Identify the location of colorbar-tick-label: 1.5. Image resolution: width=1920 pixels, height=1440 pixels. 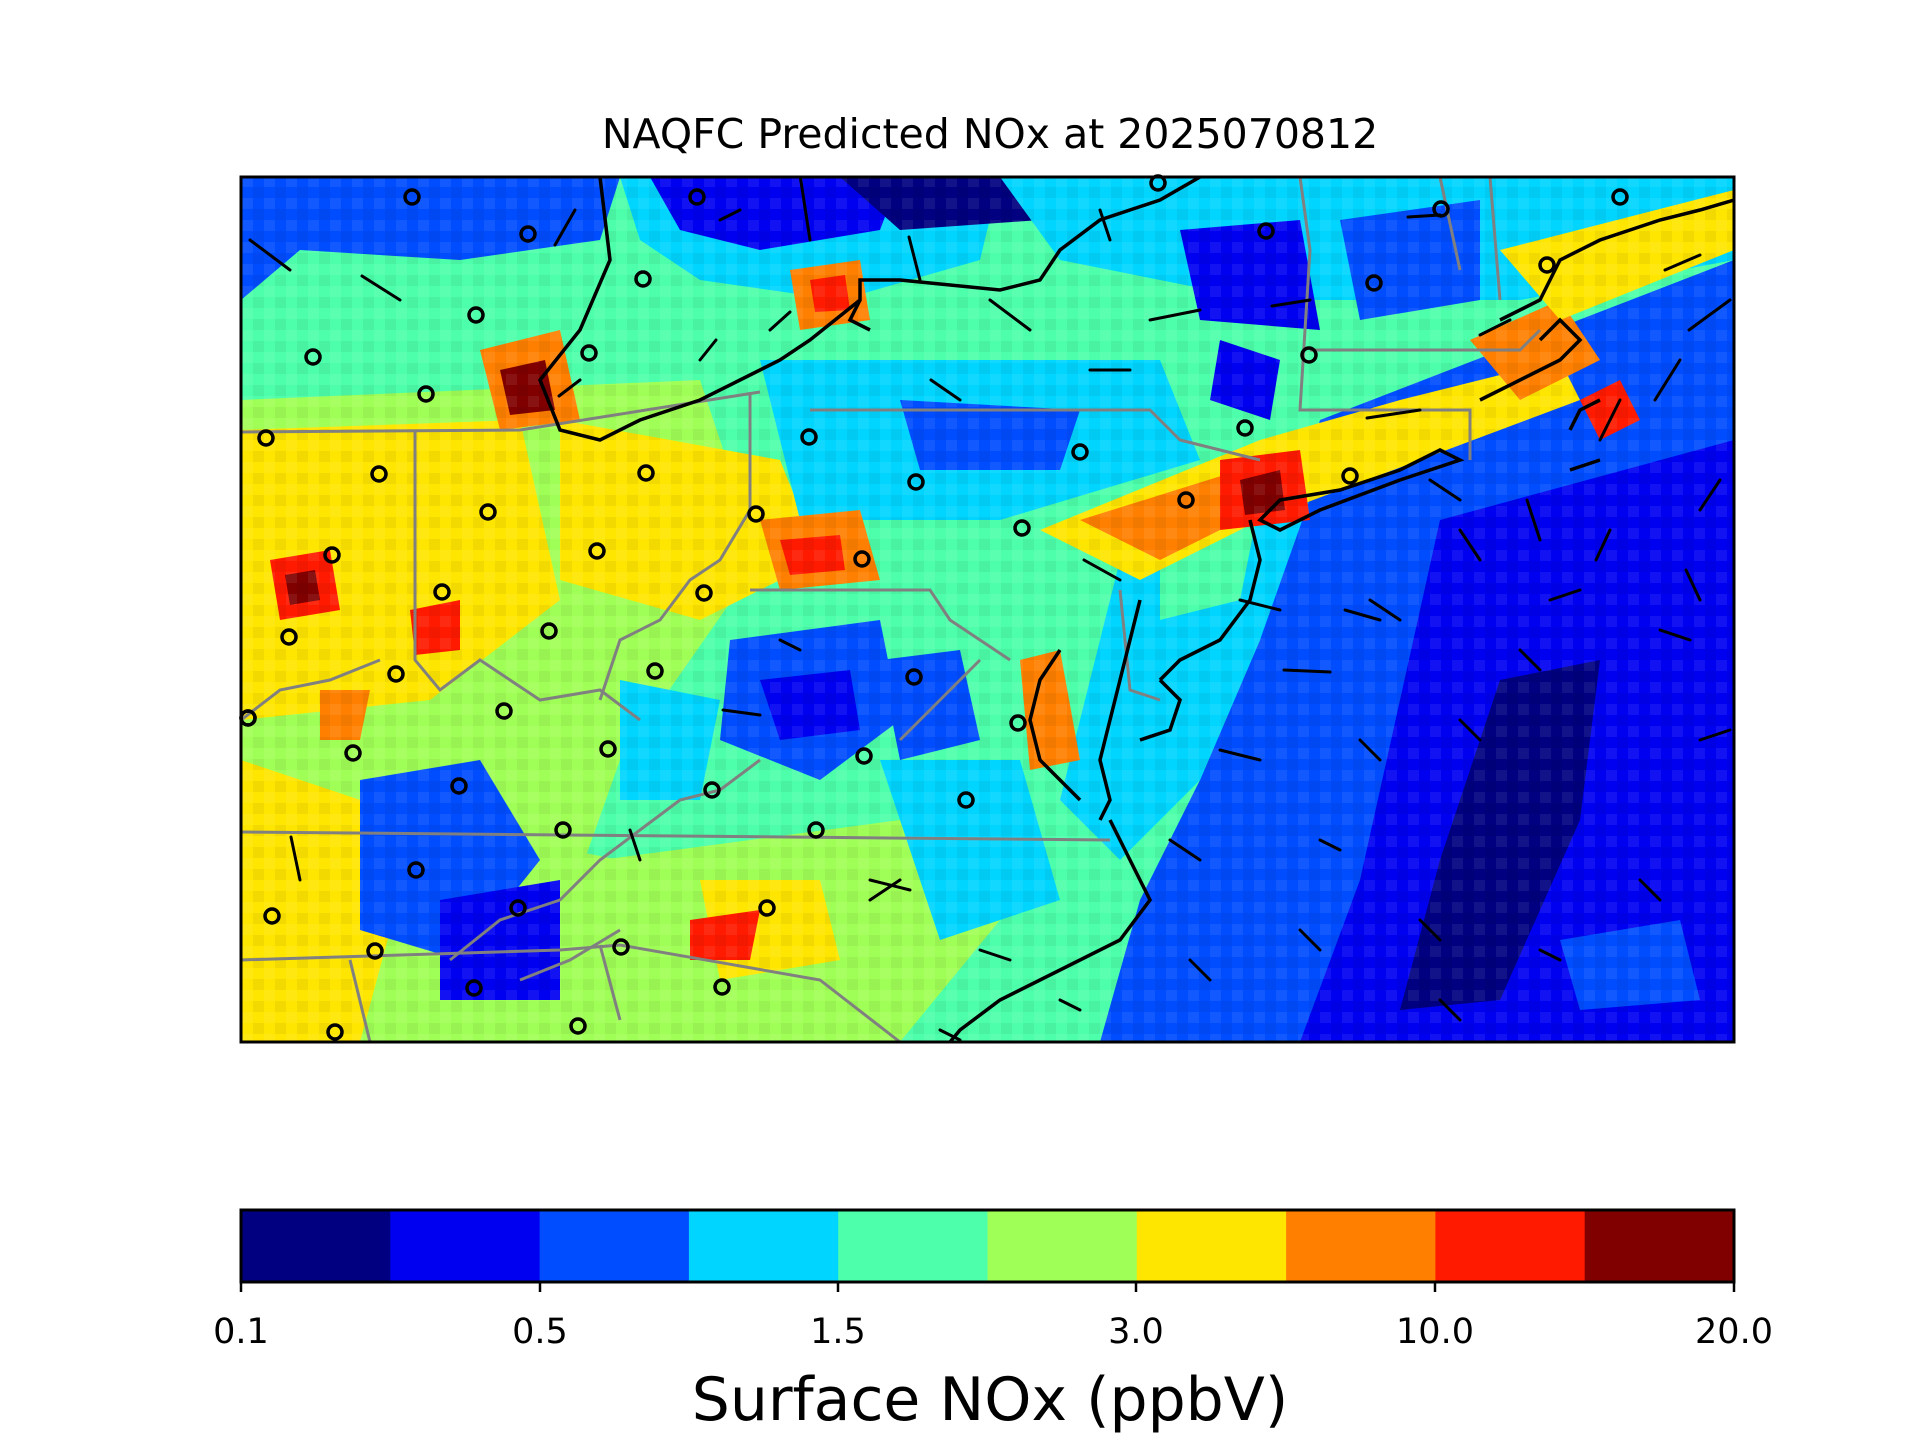
(838, 1332).